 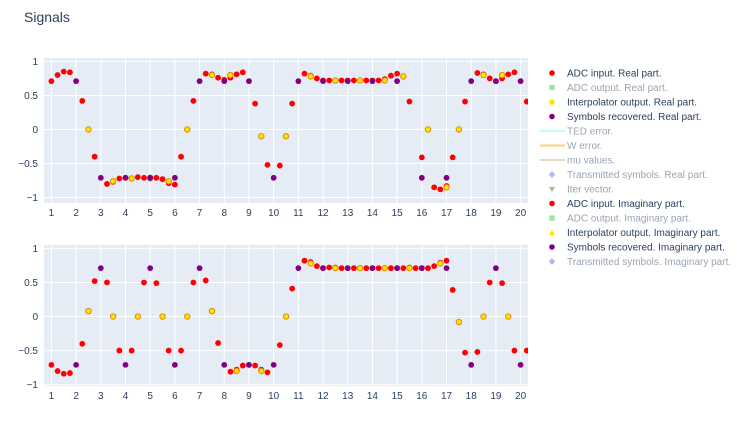 I want to click on legend-triangle-down-icon, so click(x=552, y=189).